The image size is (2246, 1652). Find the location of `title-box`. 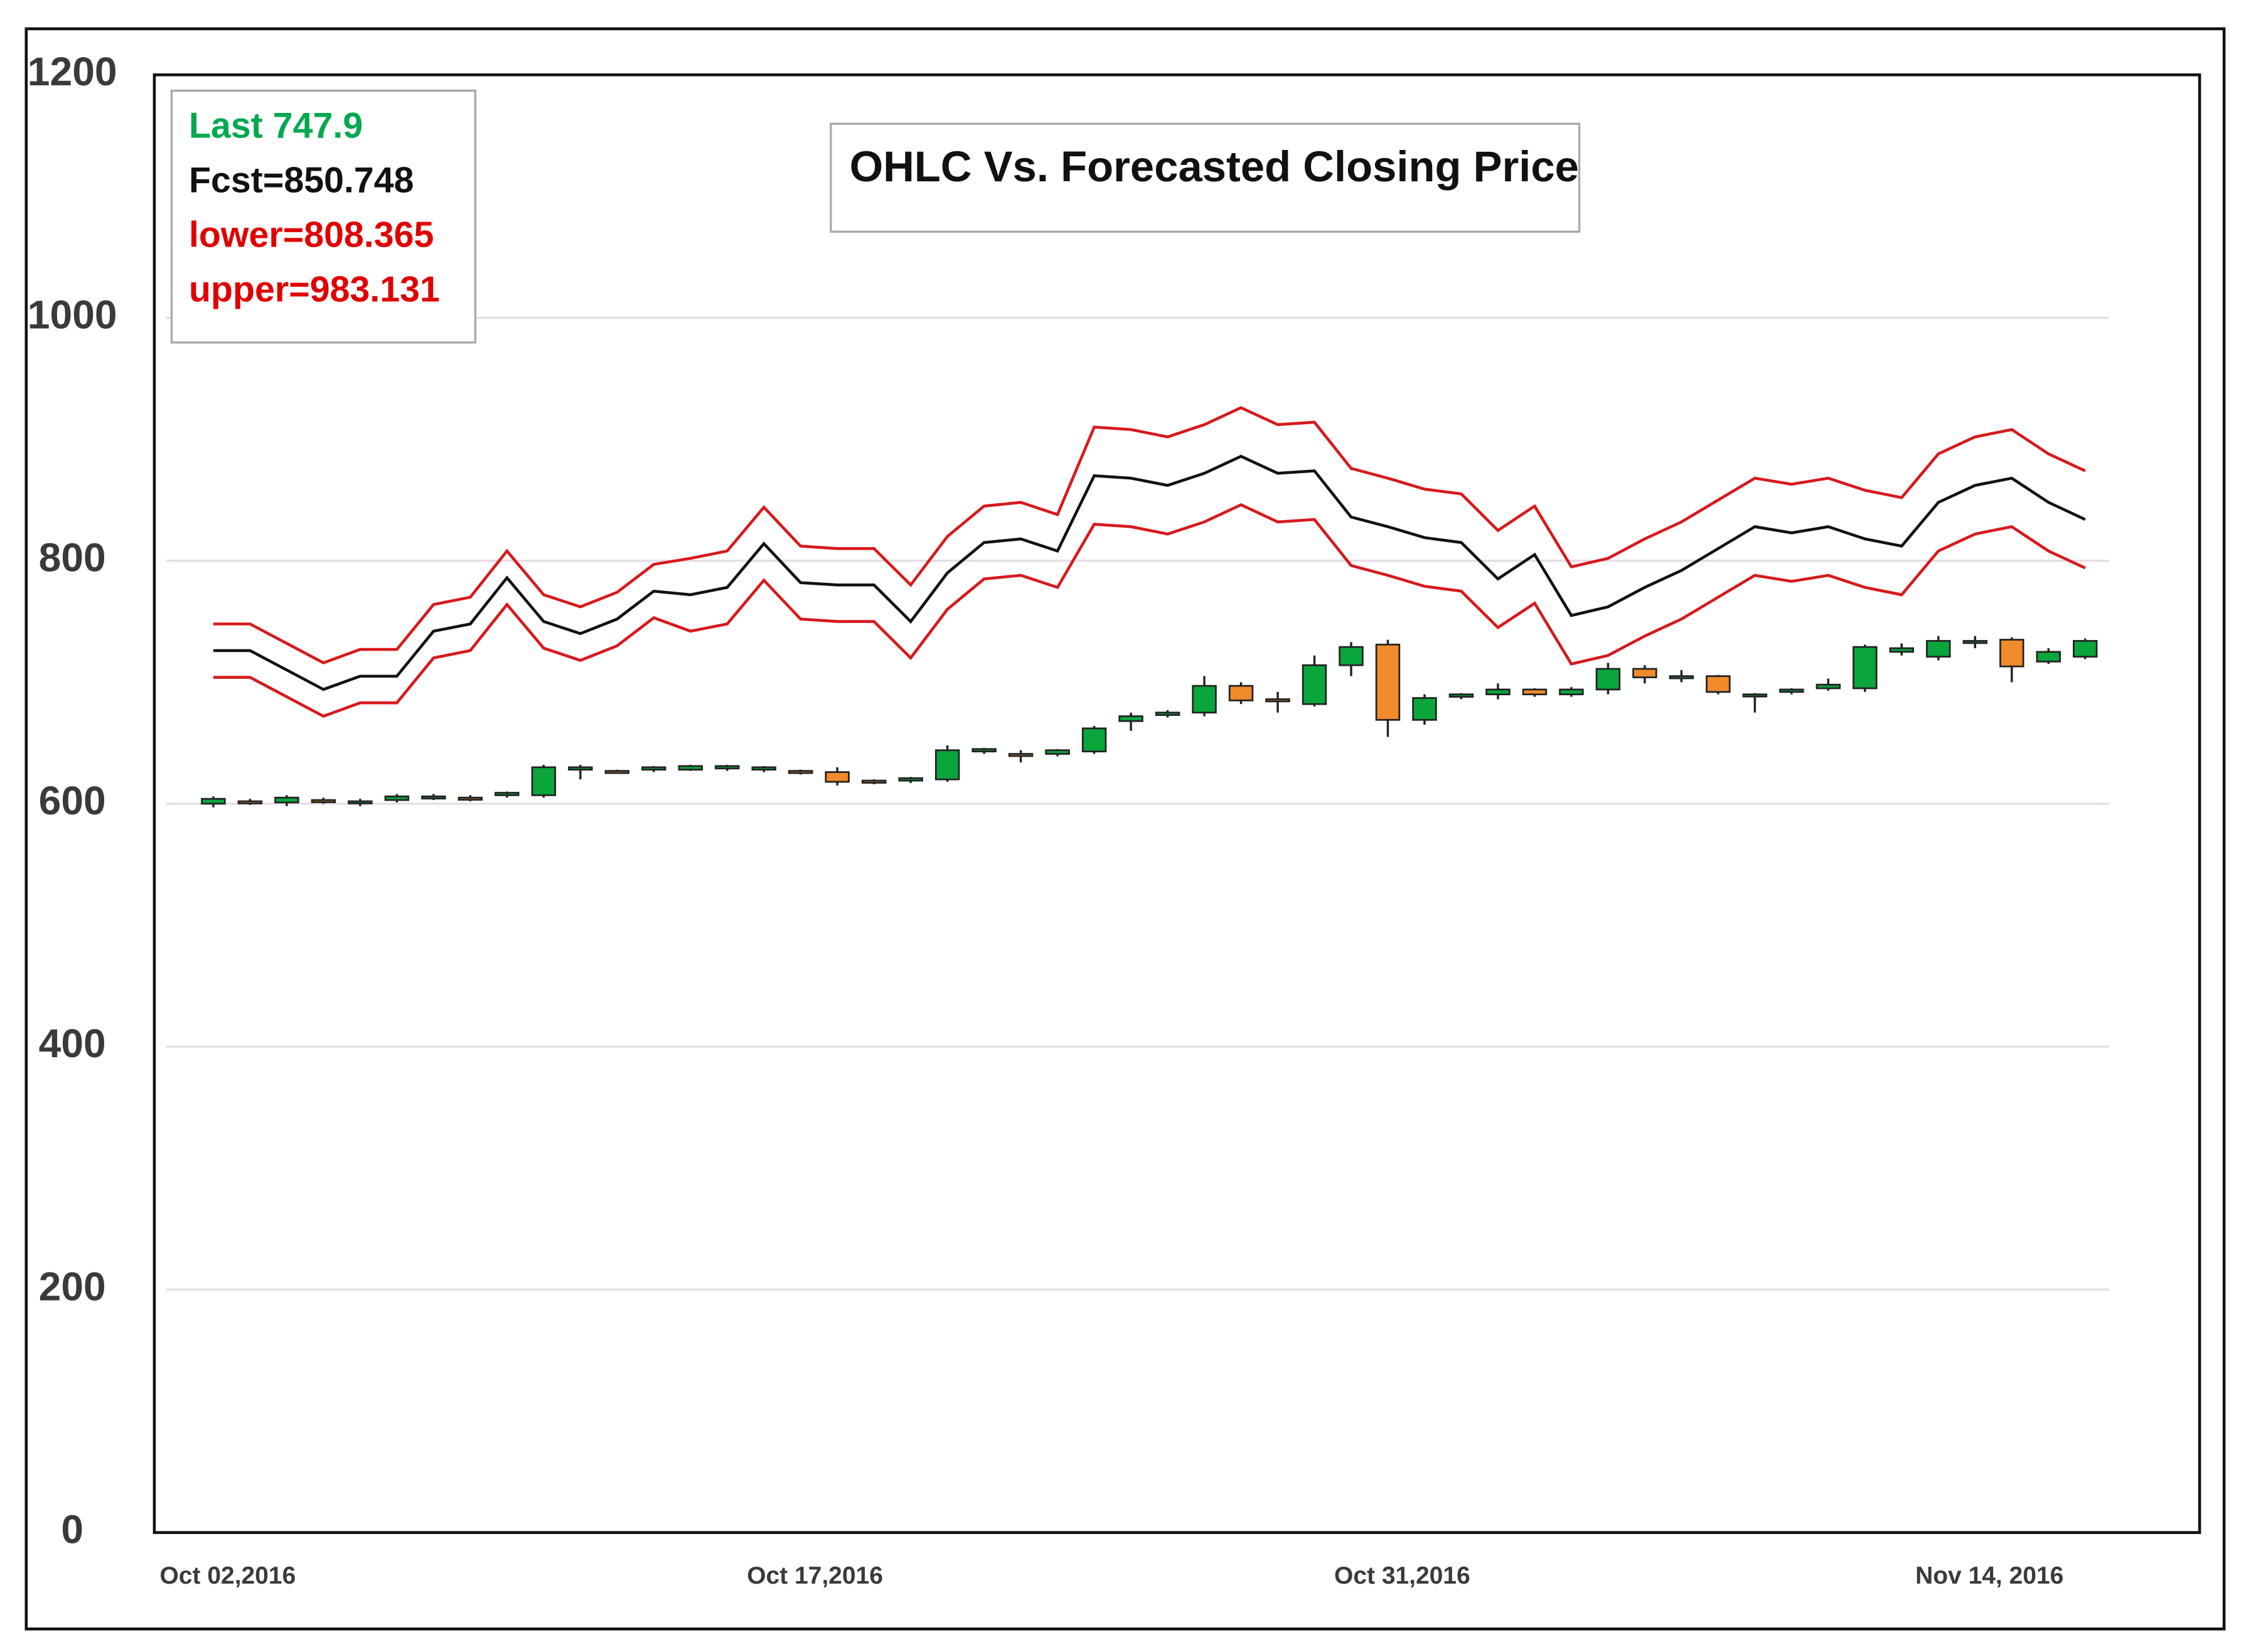

title-box is located at coordinates (1205, 178).